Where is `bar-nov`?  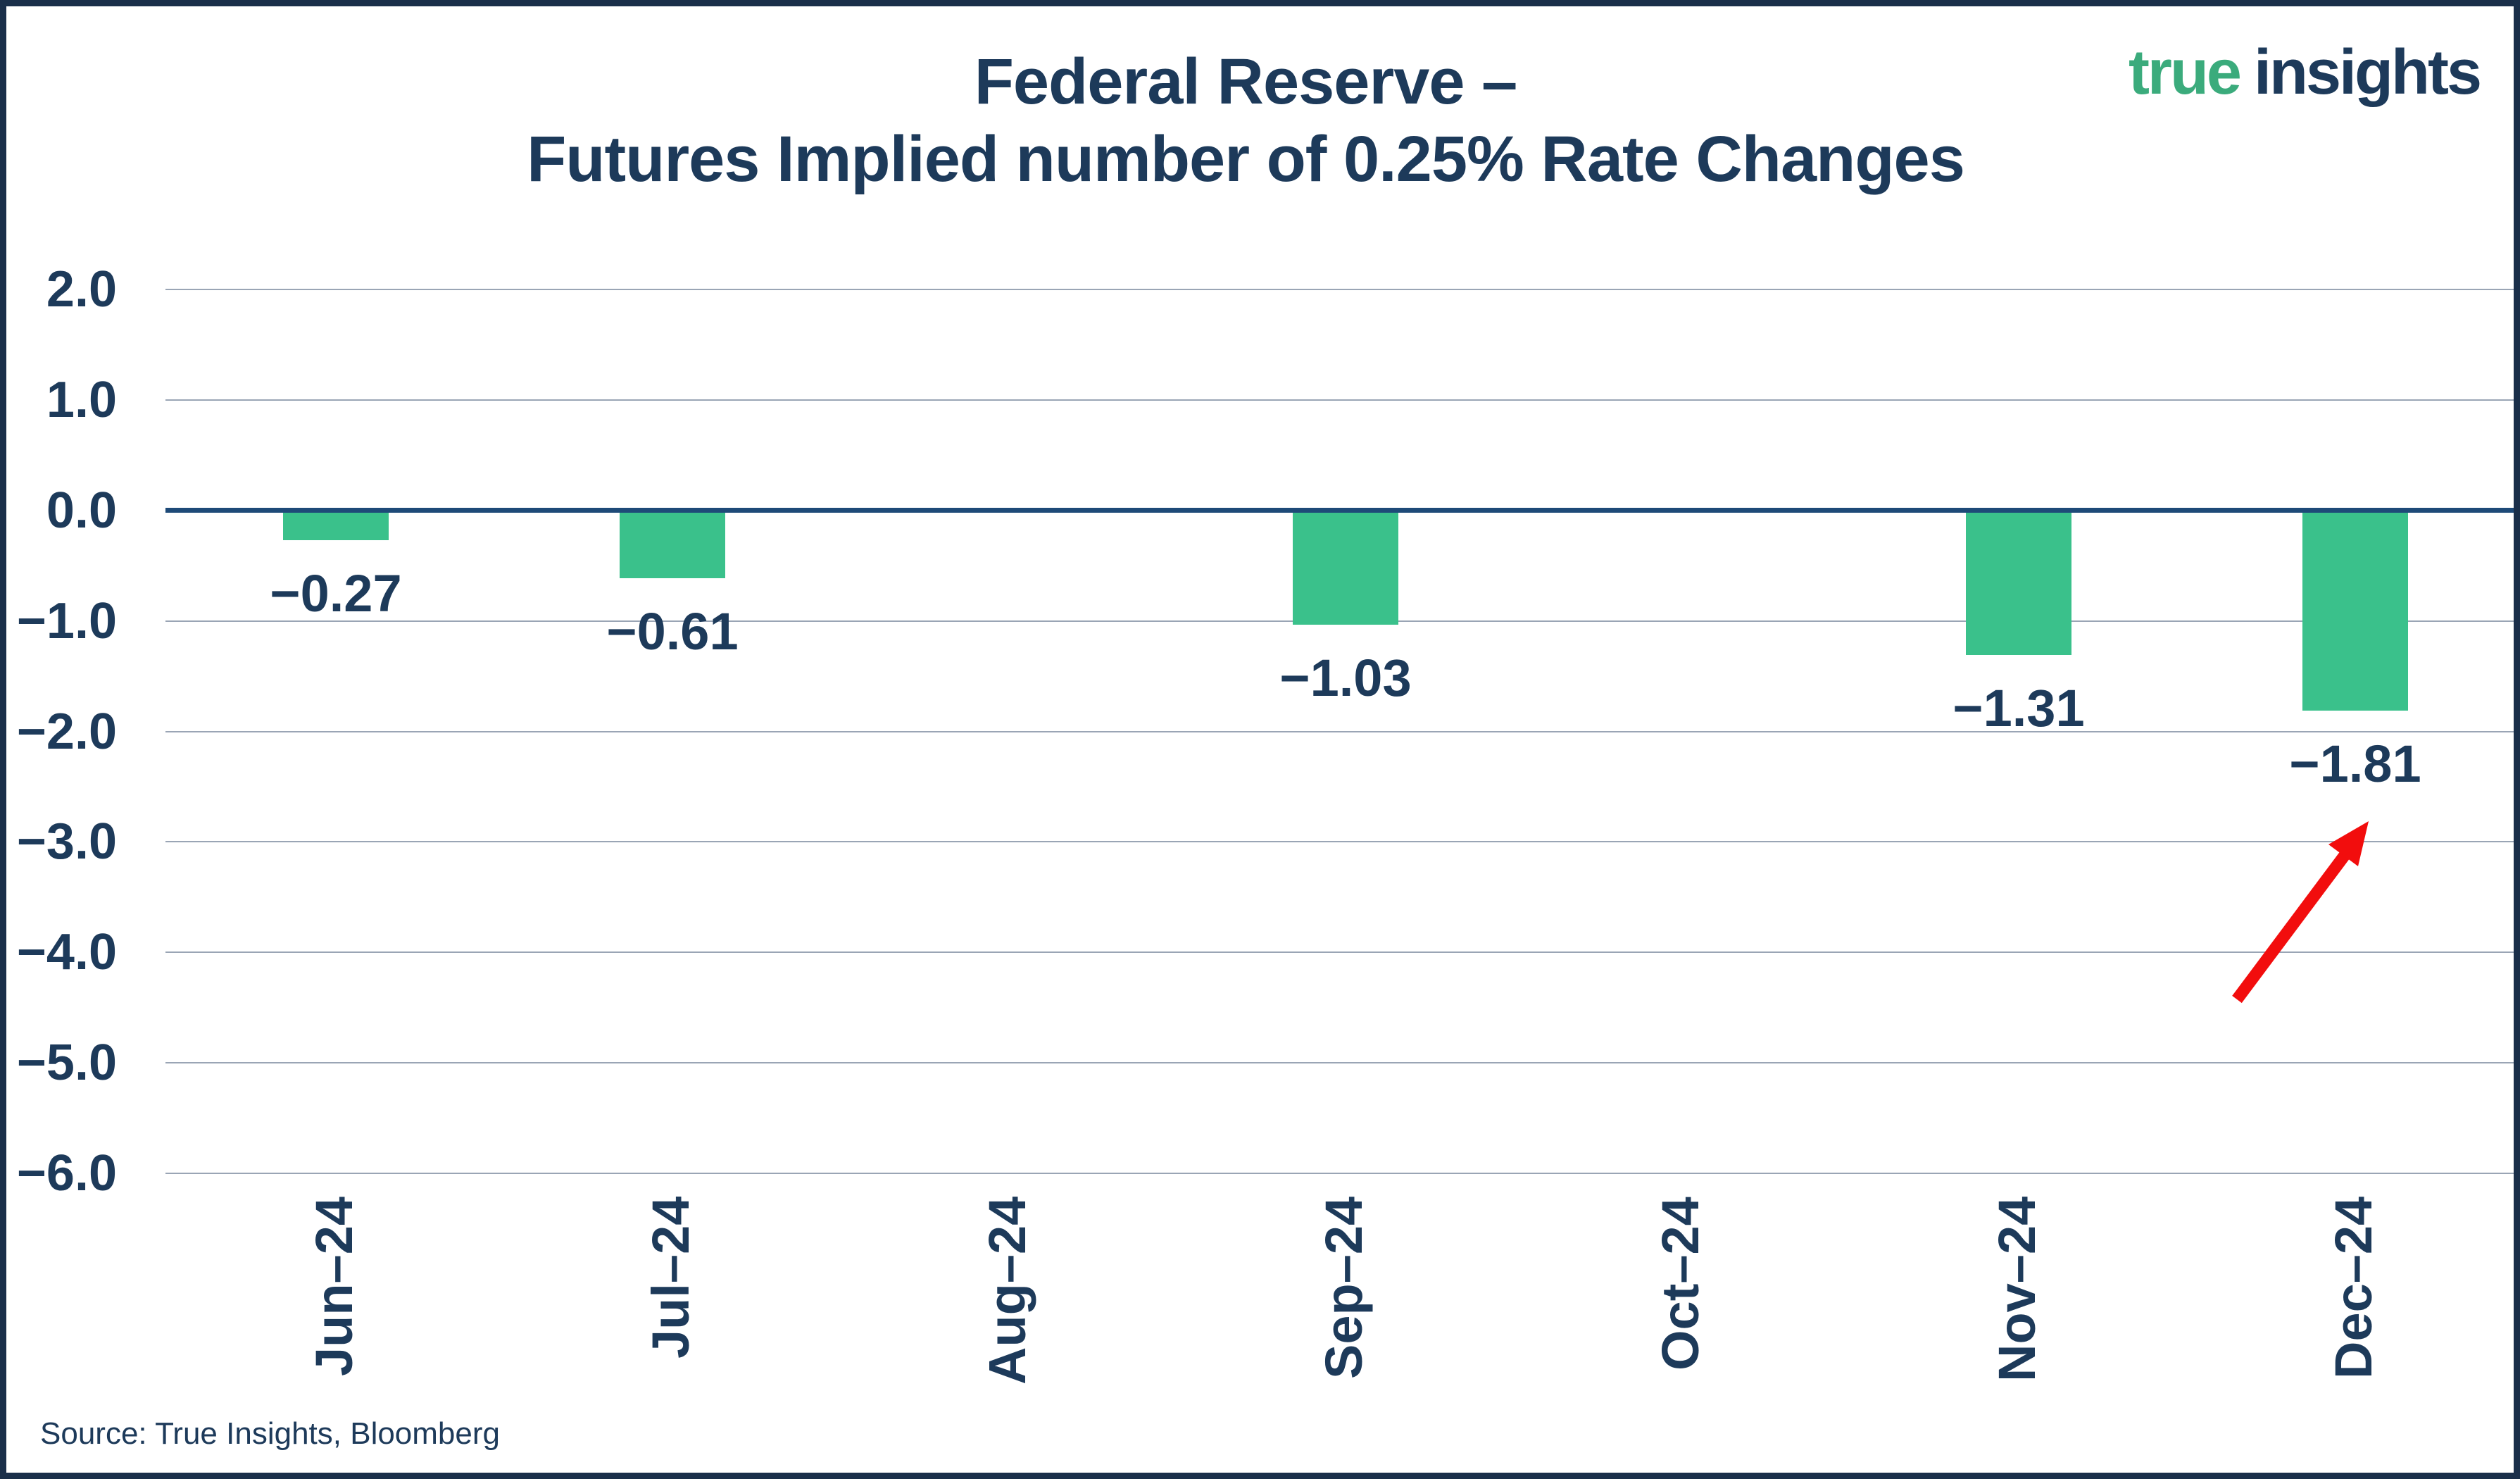
bar-nov is located at coordinates (2018, 583).